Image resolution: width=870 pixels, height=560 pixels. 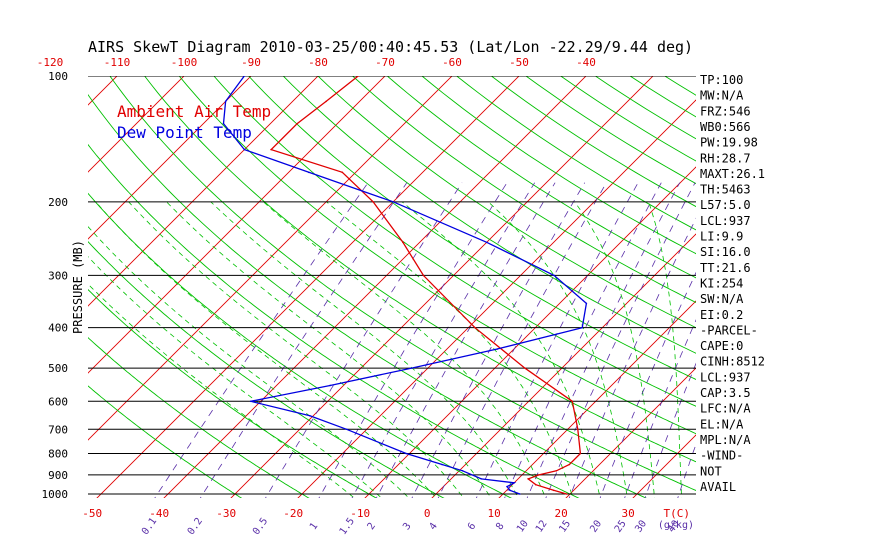 What do you see at coordinates (677, 513) in the screenshot?
I see `bottom-temp-unit: T(C)` at bounding box center [677, 513].